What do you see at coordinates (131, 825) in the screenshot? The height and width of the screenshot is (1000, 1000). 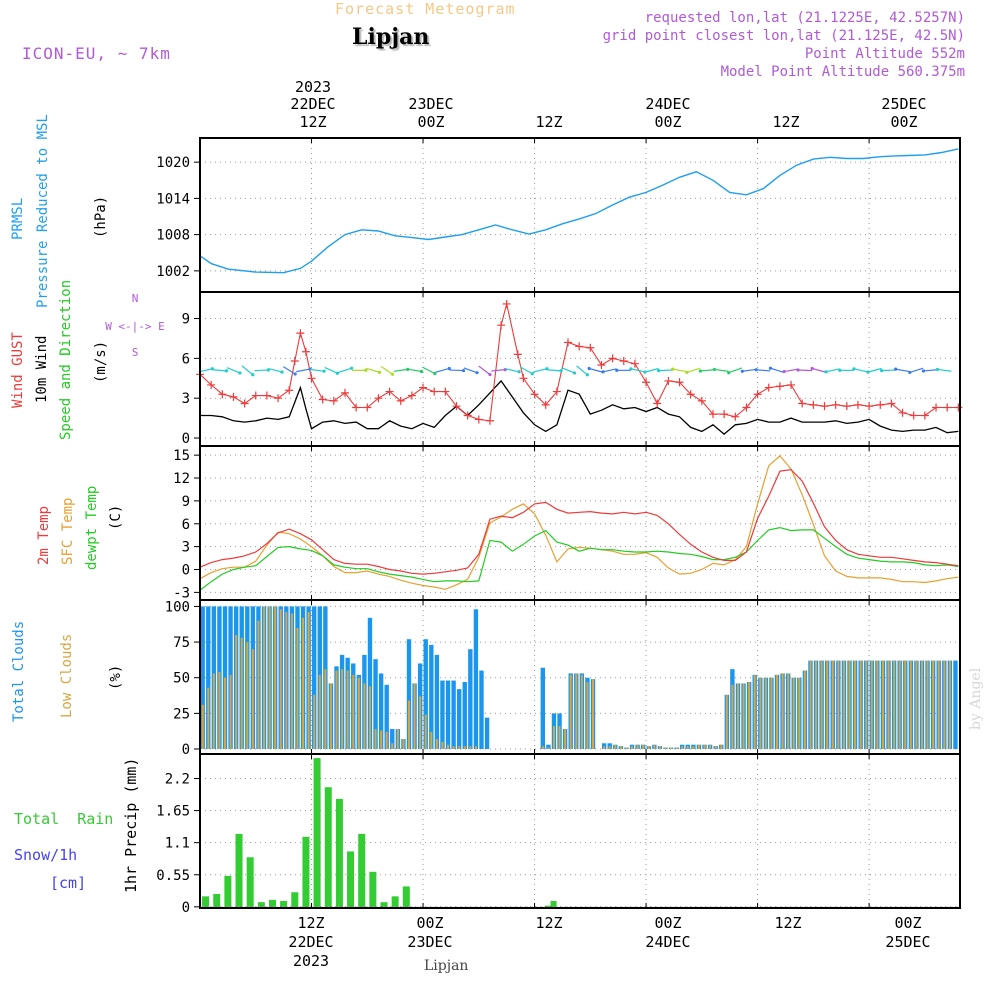 I see `precip-ylabel: 1hr Precip (mm)` at bounding box center [131, 825].